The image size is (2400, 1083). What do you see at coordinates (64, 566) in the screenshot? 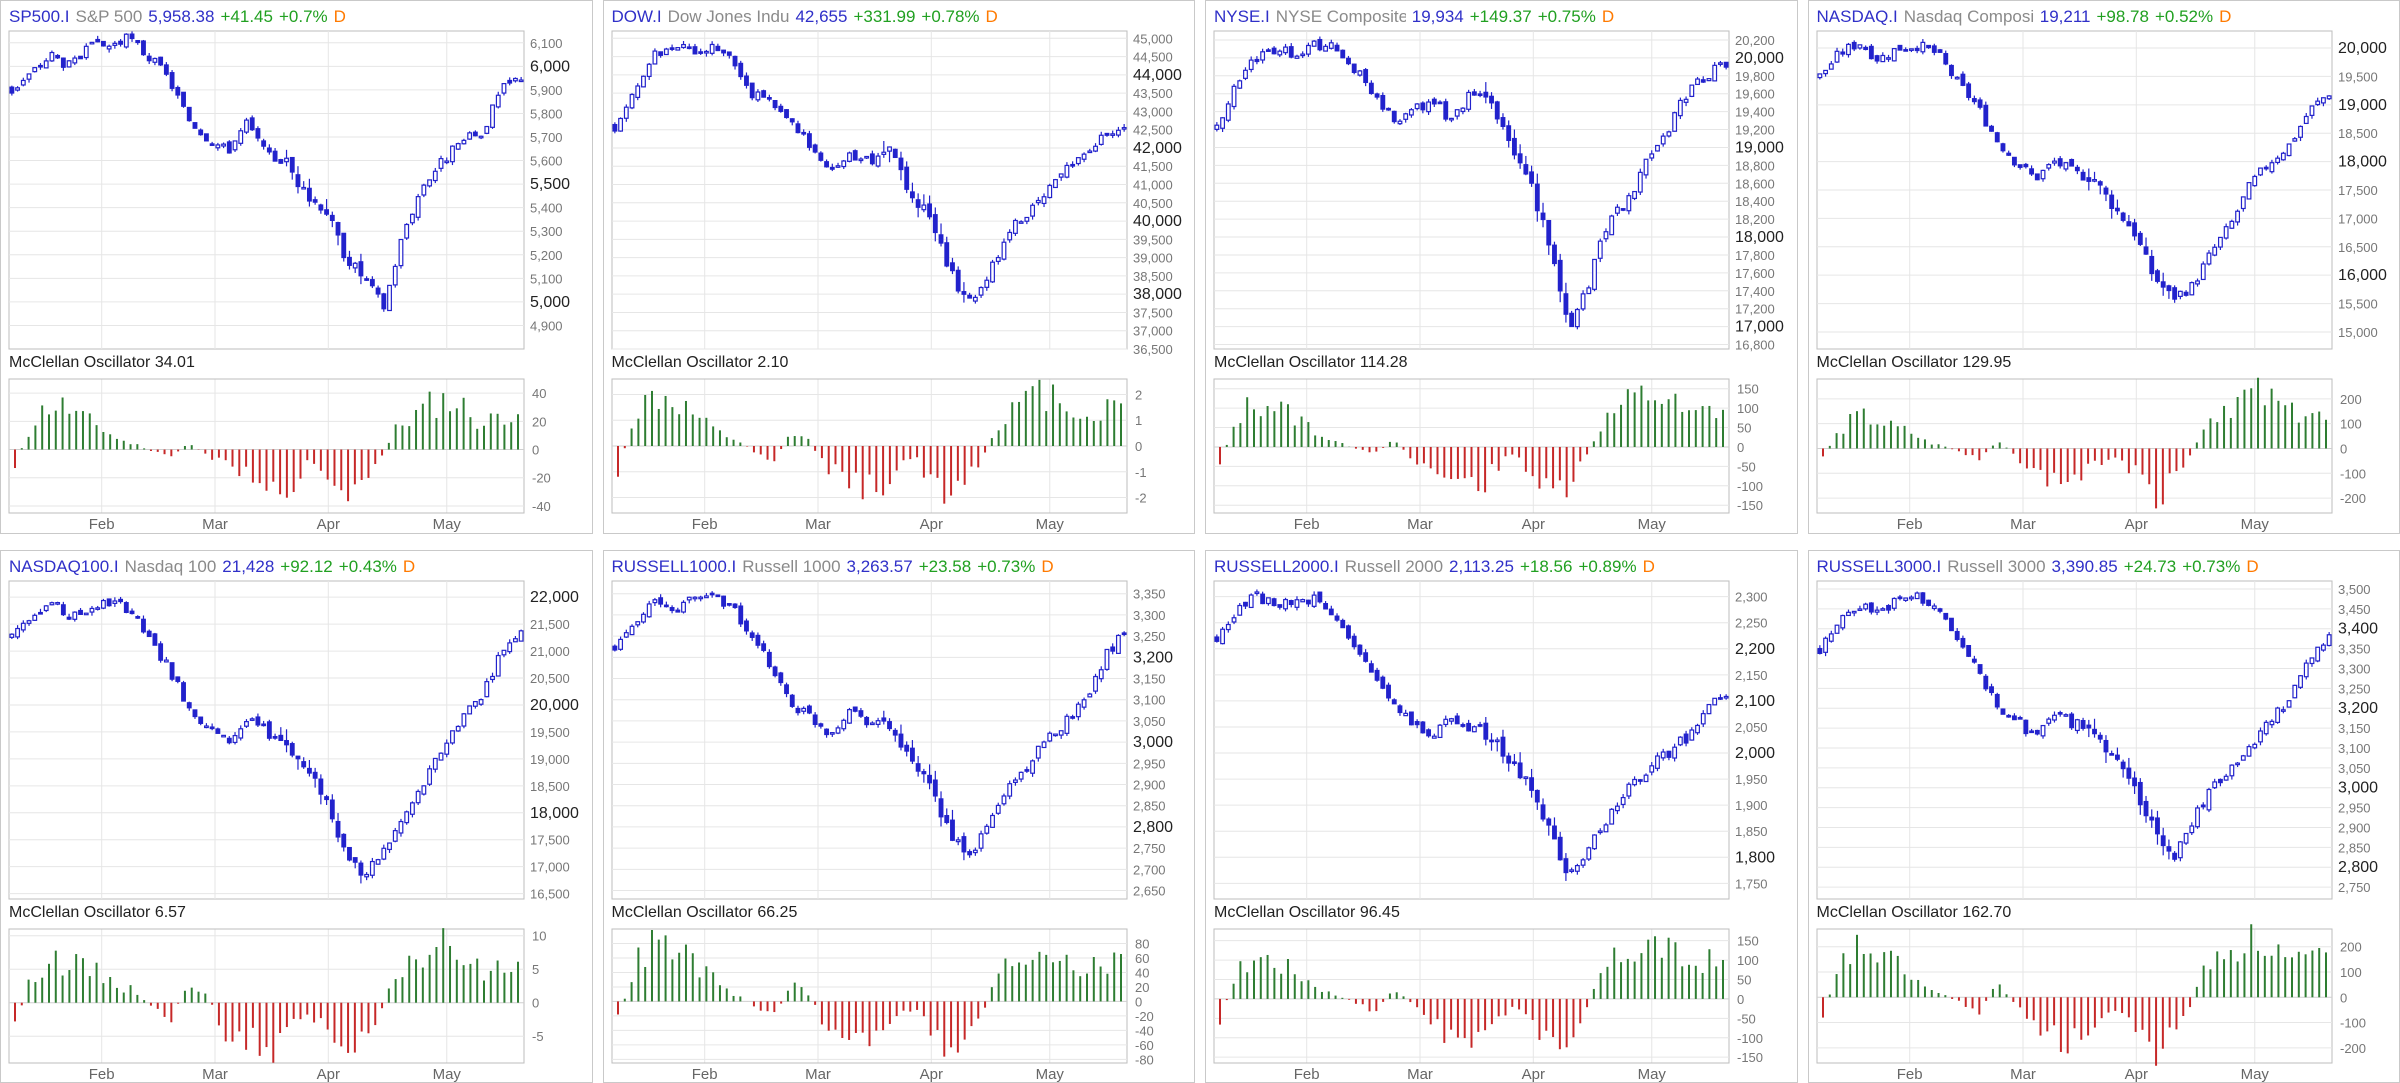
I see `symbol-link: NASDAQ100.I` at bounding box center [64, 566].